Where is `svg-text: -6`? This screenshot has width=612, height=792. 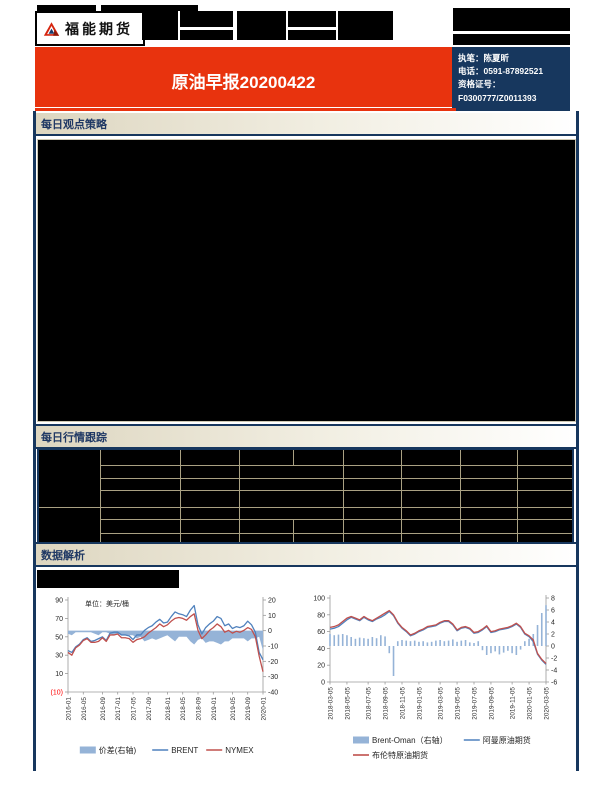
svg-text: -6 is located at coordinates (554, 683).